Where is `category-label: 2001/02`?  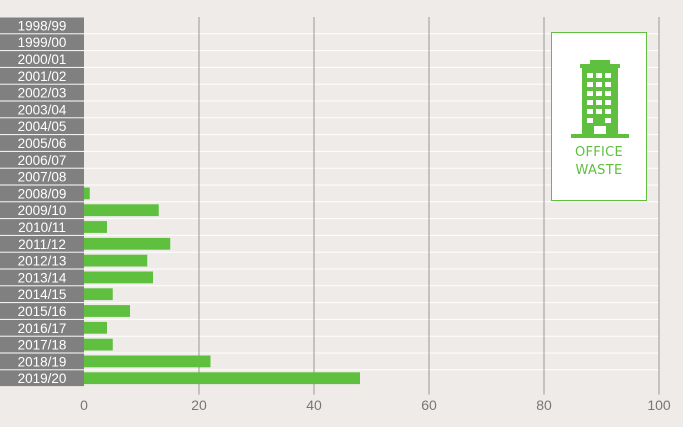
category-label: 2001/02 is located at coordinates (42, 76).